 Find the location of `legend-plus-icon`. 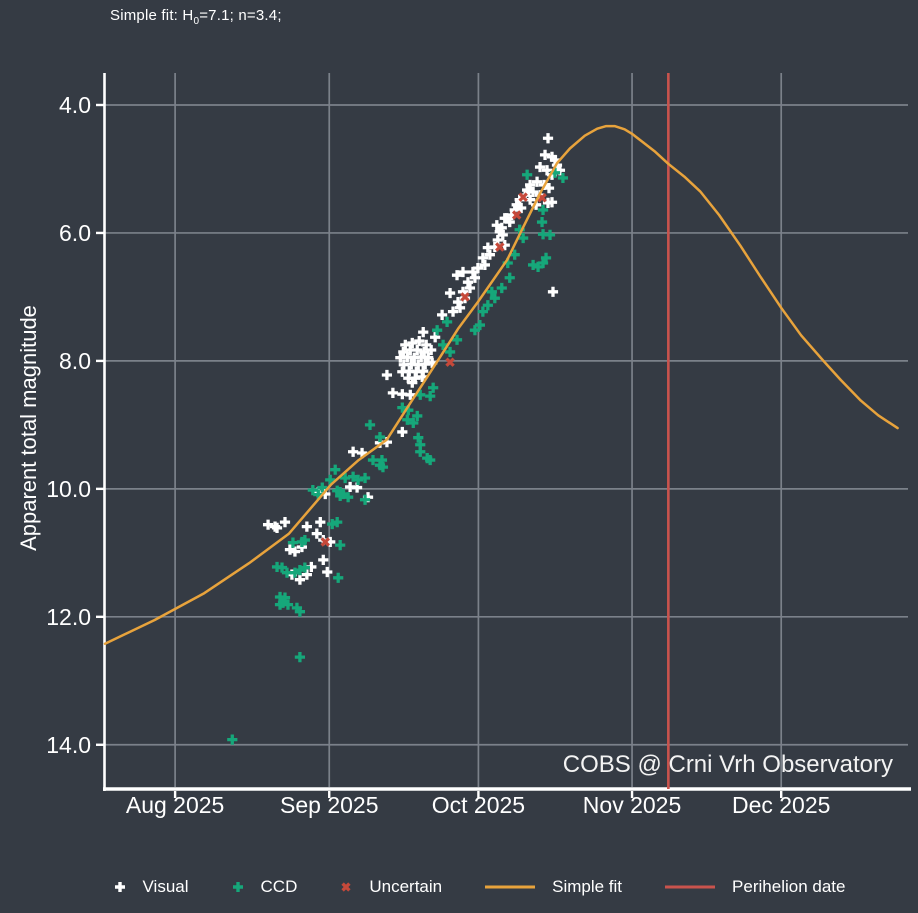

legend-plus-icon is located at coordinates (119, 887).